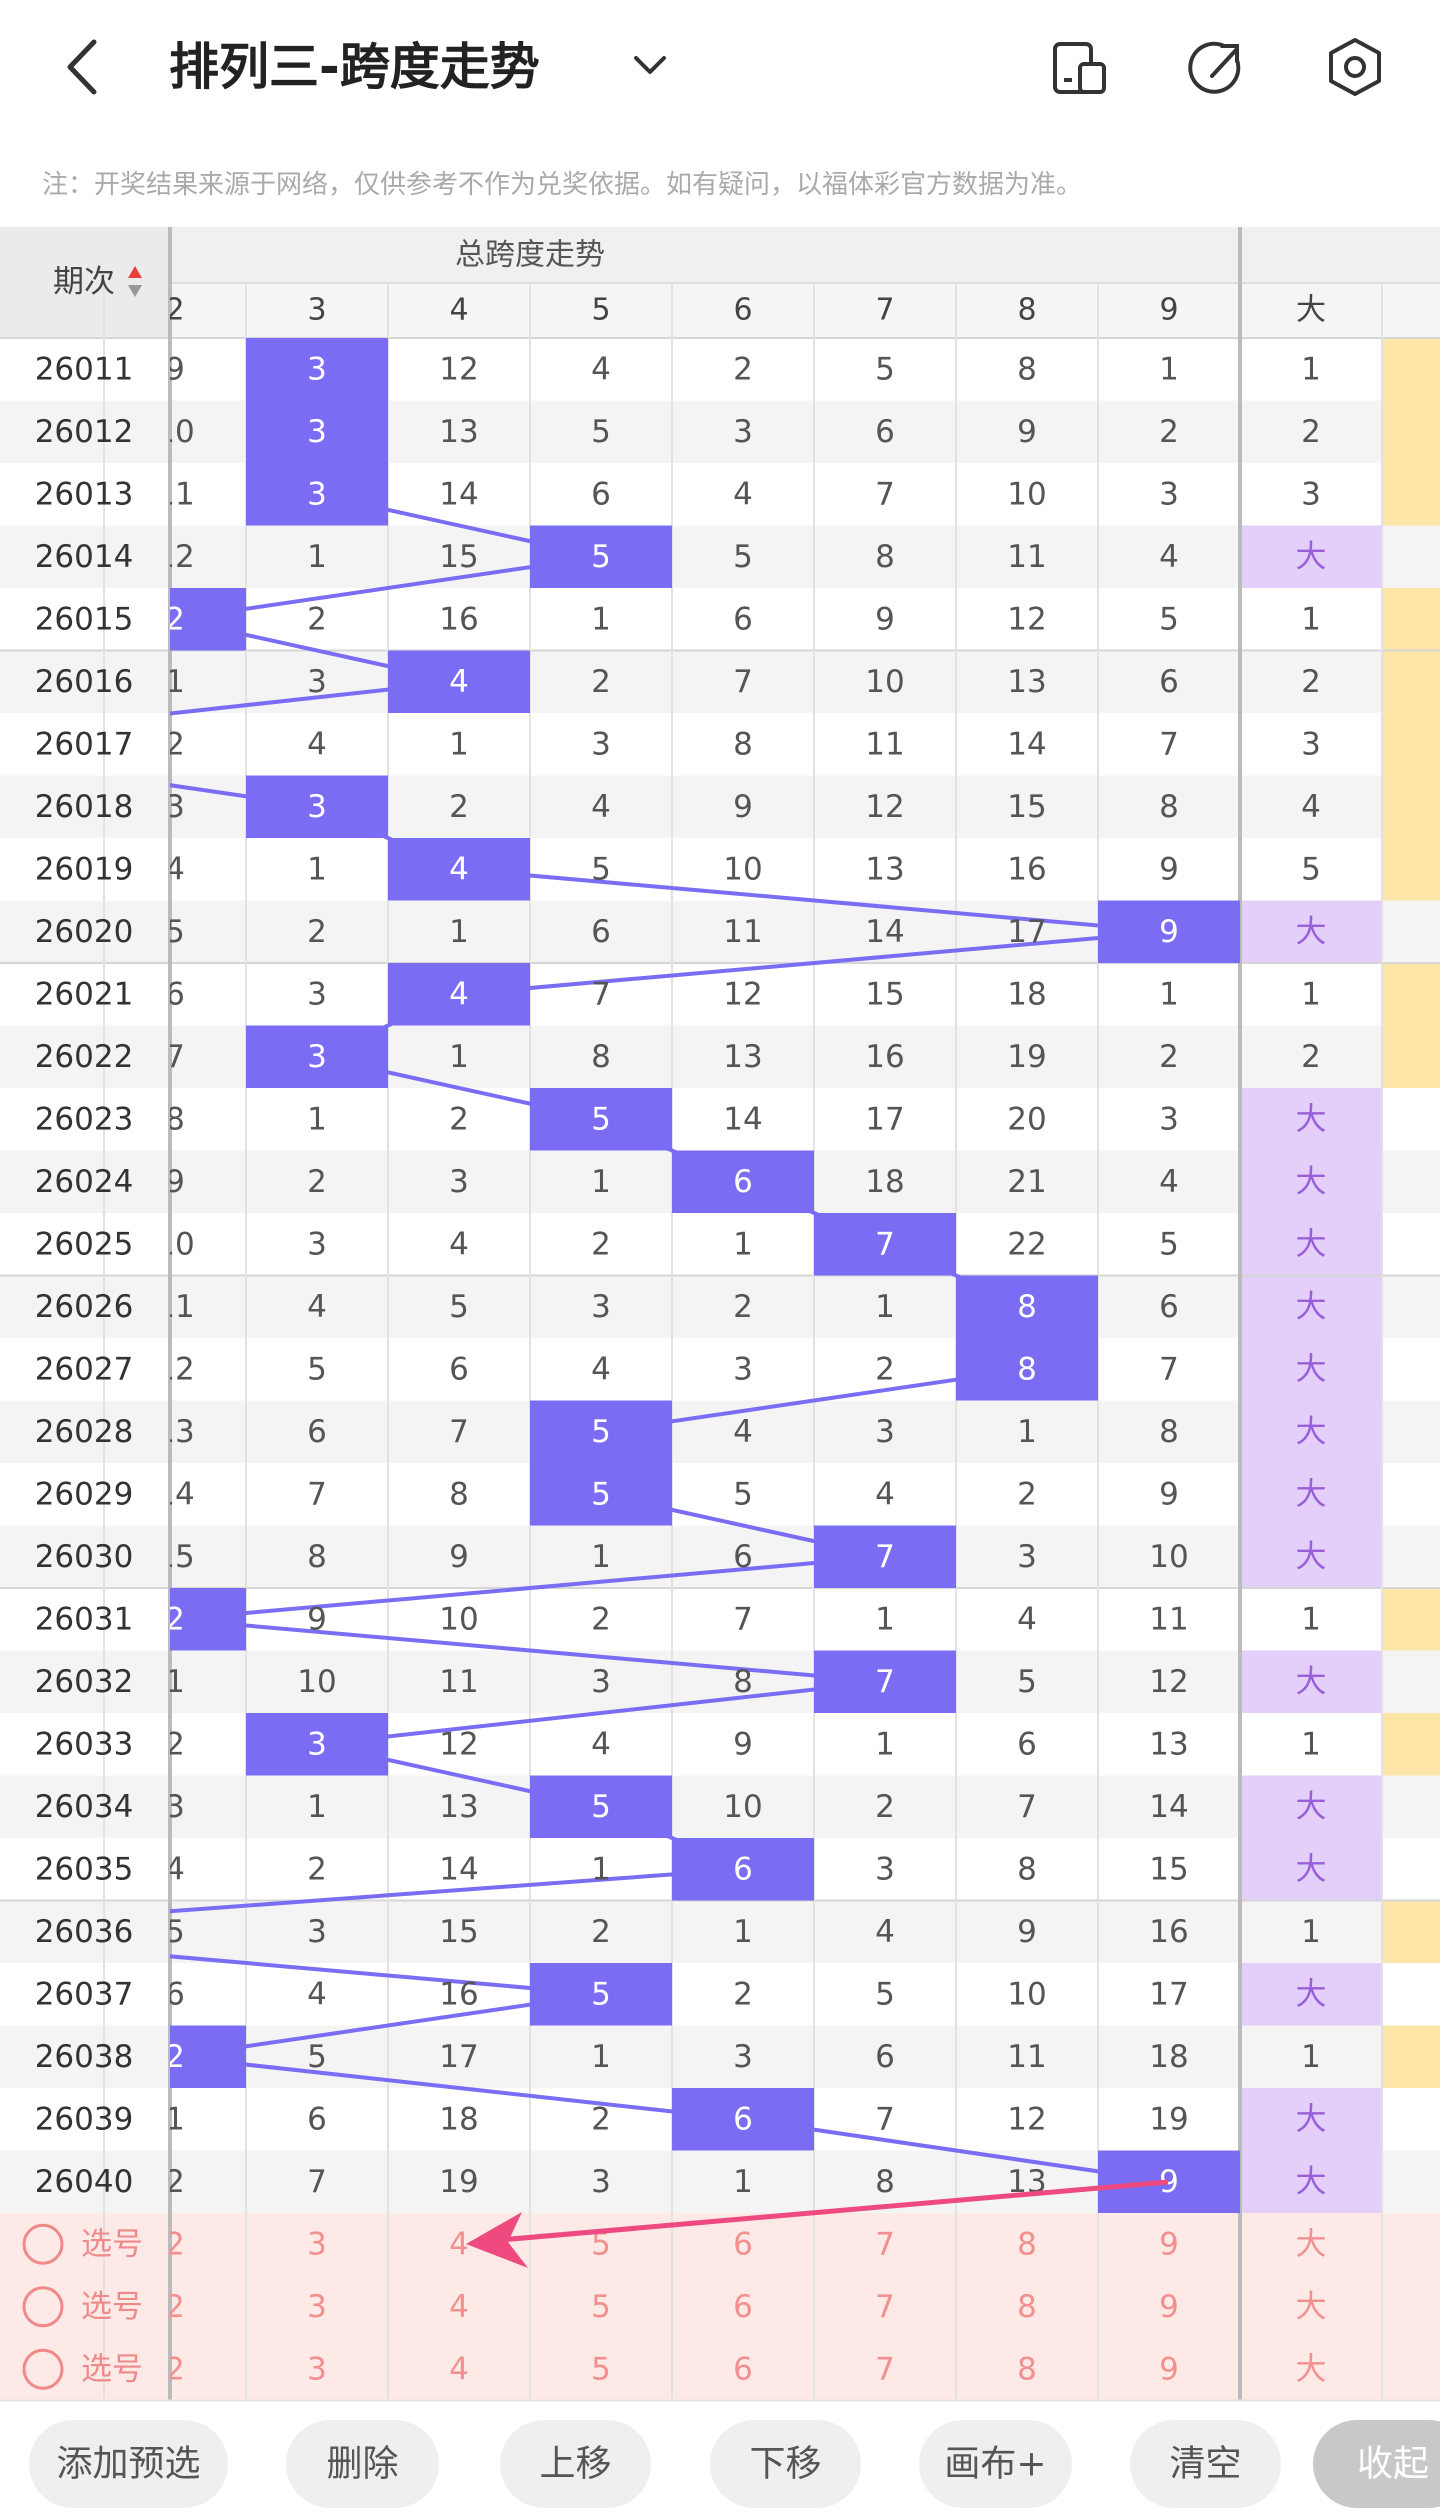  Describe the element at coordinates (1026, 619) in the screenshot. I see `cell-value: 12` at that location.